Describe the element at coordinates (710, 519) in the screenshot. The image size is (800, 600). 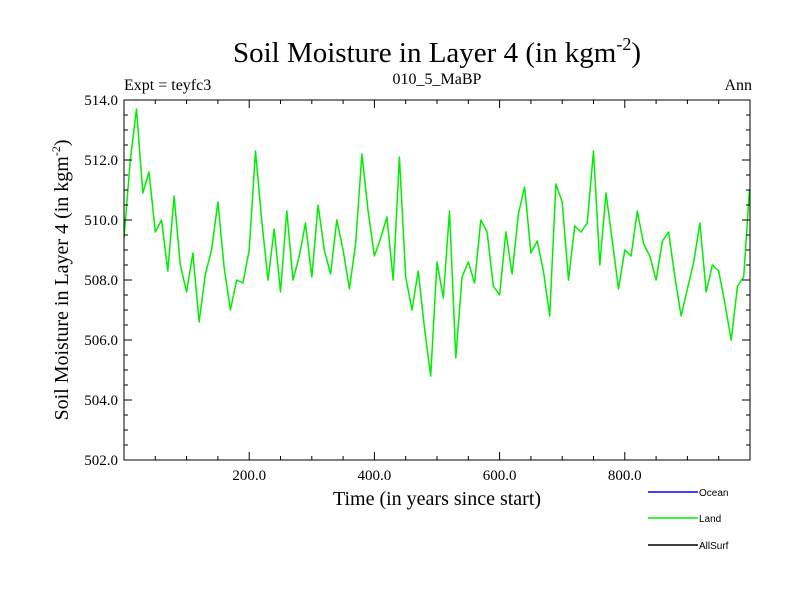
I see `legend-label-land: Land` at that location.